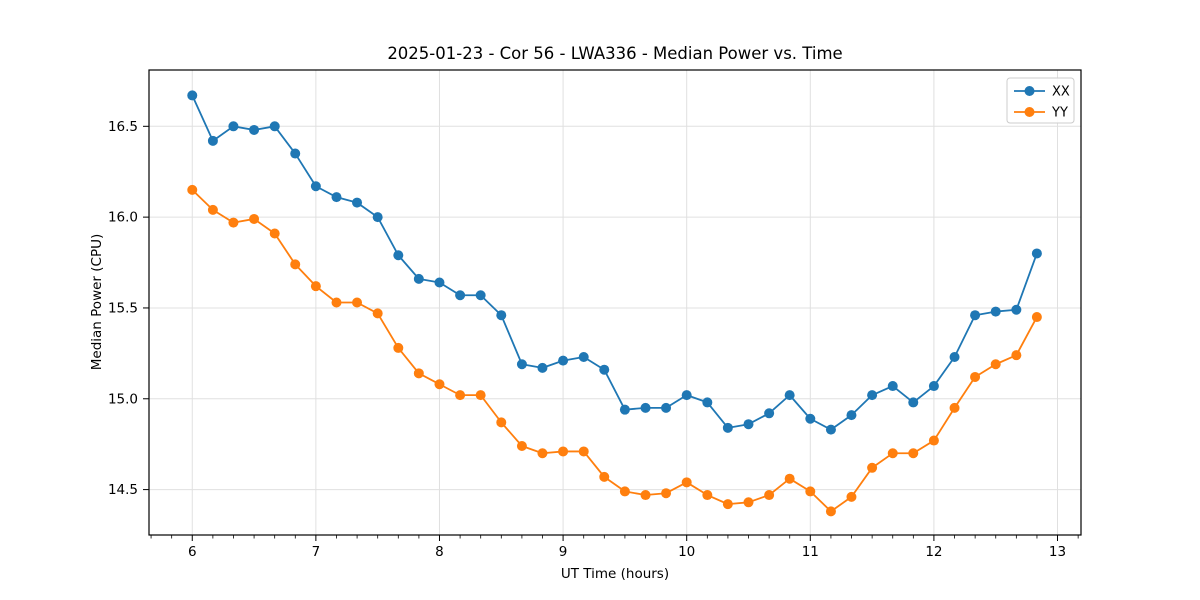 The height and width of the screenshot is (600, 1200). I want to click on y-tick-label: 14.5, so click(123, 490).